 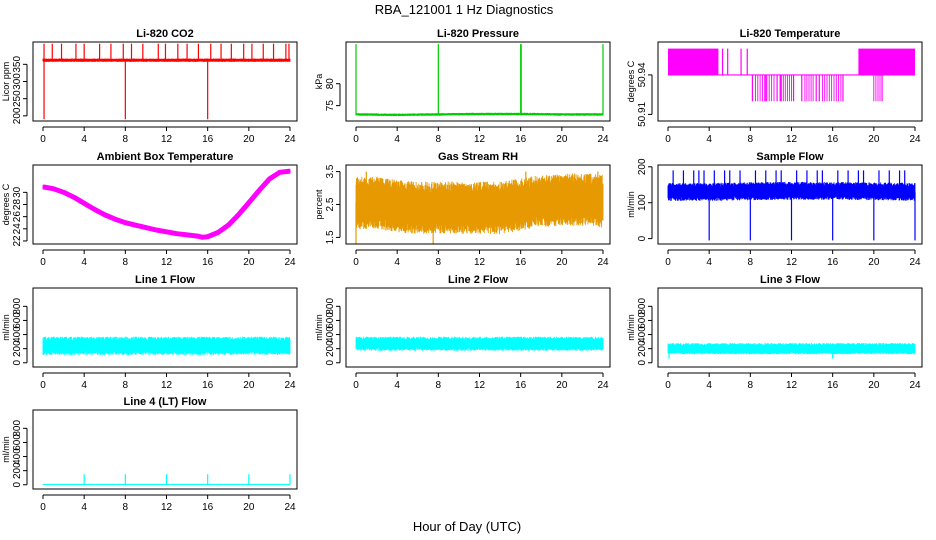 What do you see at coordinates (17, 205) in the screenshot?
I see `y-tick-label: 28` at bounding box center [17, 205].